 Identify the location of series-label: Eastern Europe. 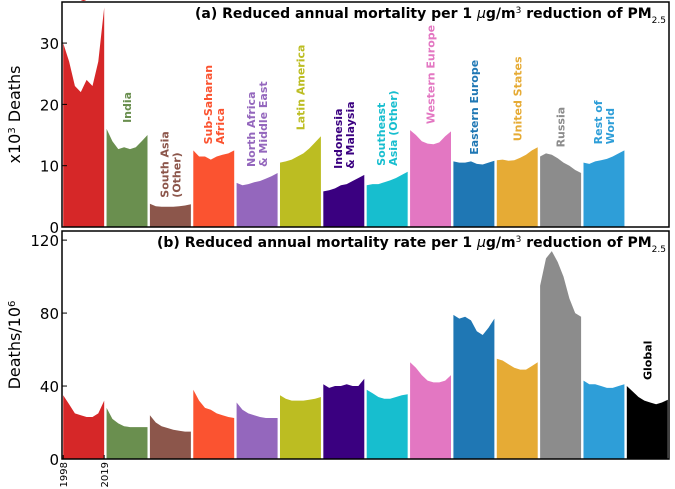
(474, 107).